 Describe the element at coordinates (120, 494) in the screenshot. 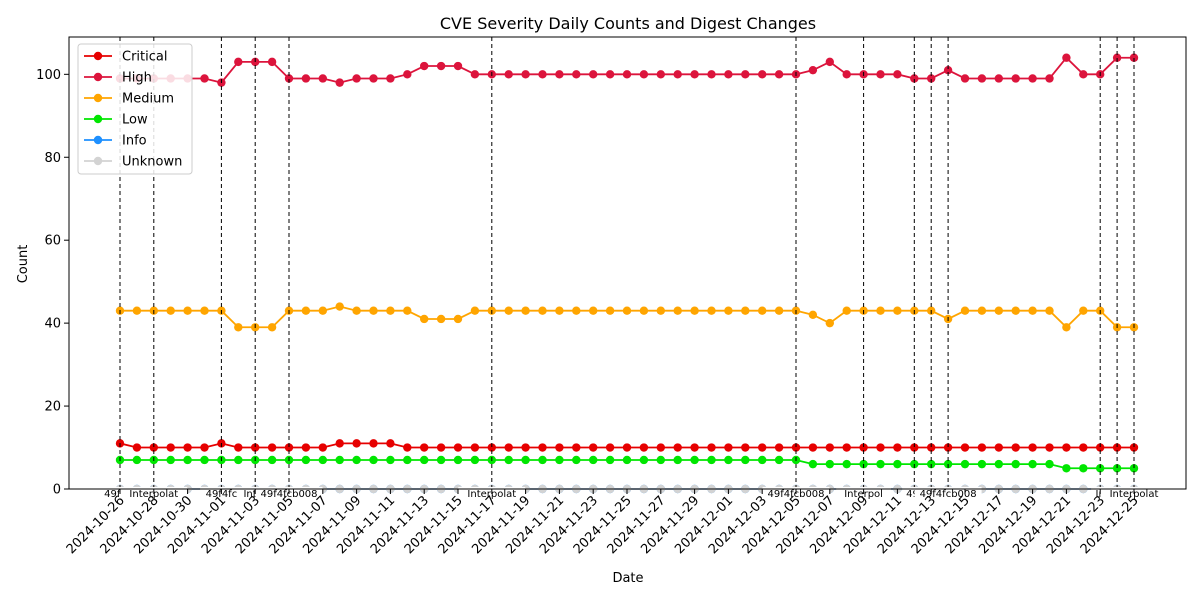

I see `digest-change-label: 49f4fc` at that location.